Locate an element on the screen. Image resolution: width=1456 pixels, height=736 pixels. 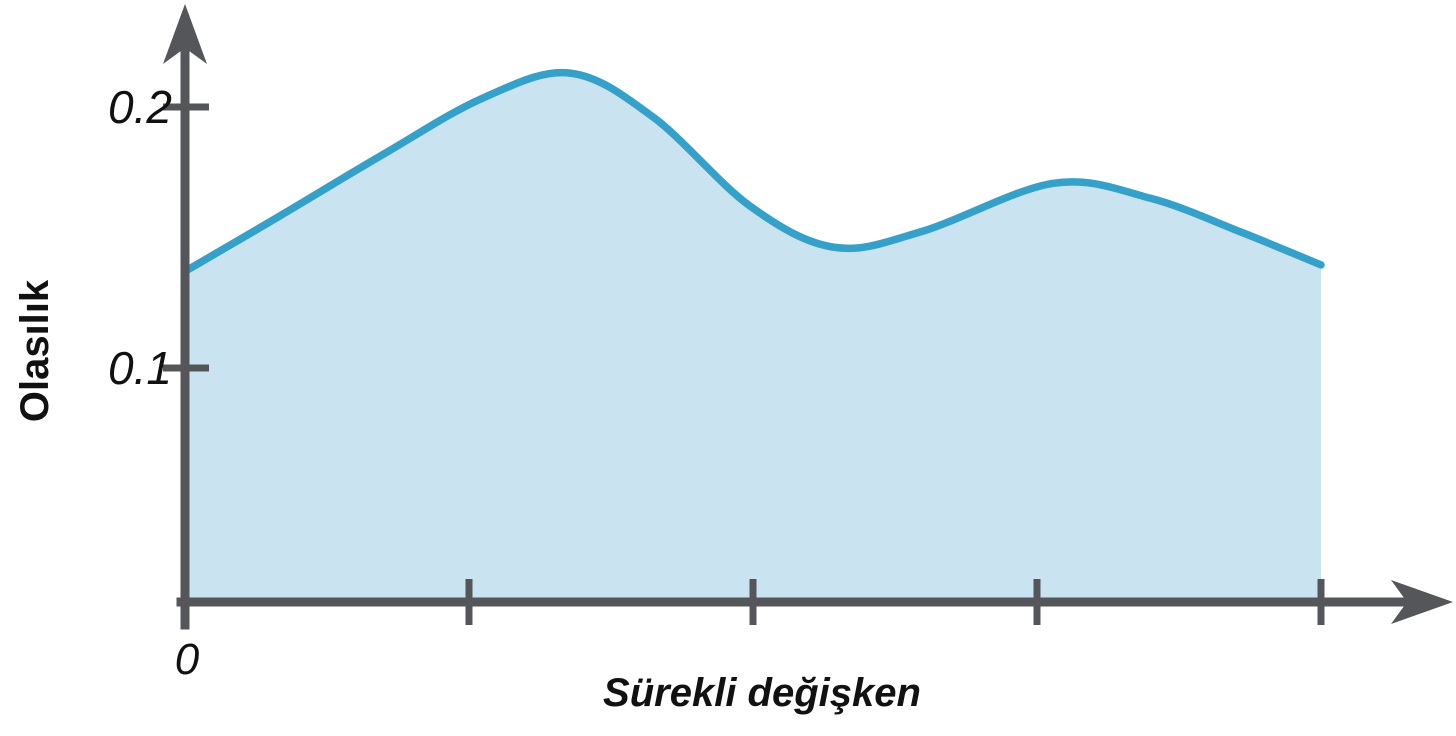
y-axis-title: Olasılık is located at coordinates (35, 350).